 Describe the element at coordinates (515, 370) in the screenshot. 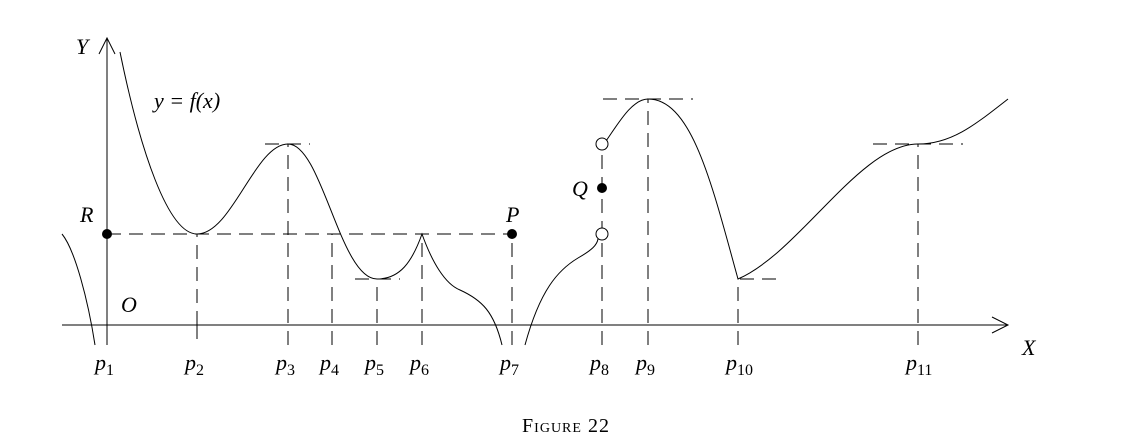

I see `tick-index: 7` at that location.